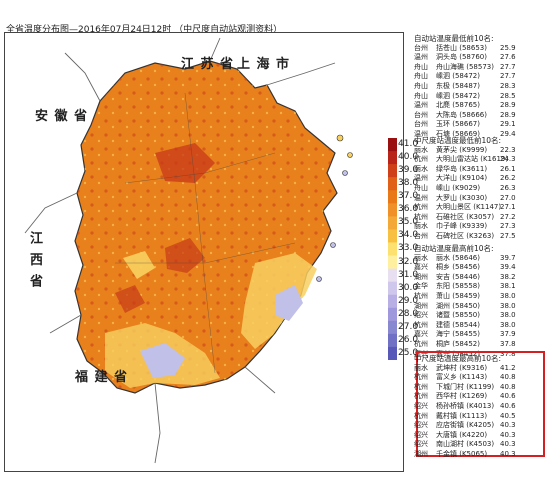 This screenshot has width=550, height=477. Describe the element at coordinates (508, 95) in the screenshot. I see `row-value: 28.5` at that location.